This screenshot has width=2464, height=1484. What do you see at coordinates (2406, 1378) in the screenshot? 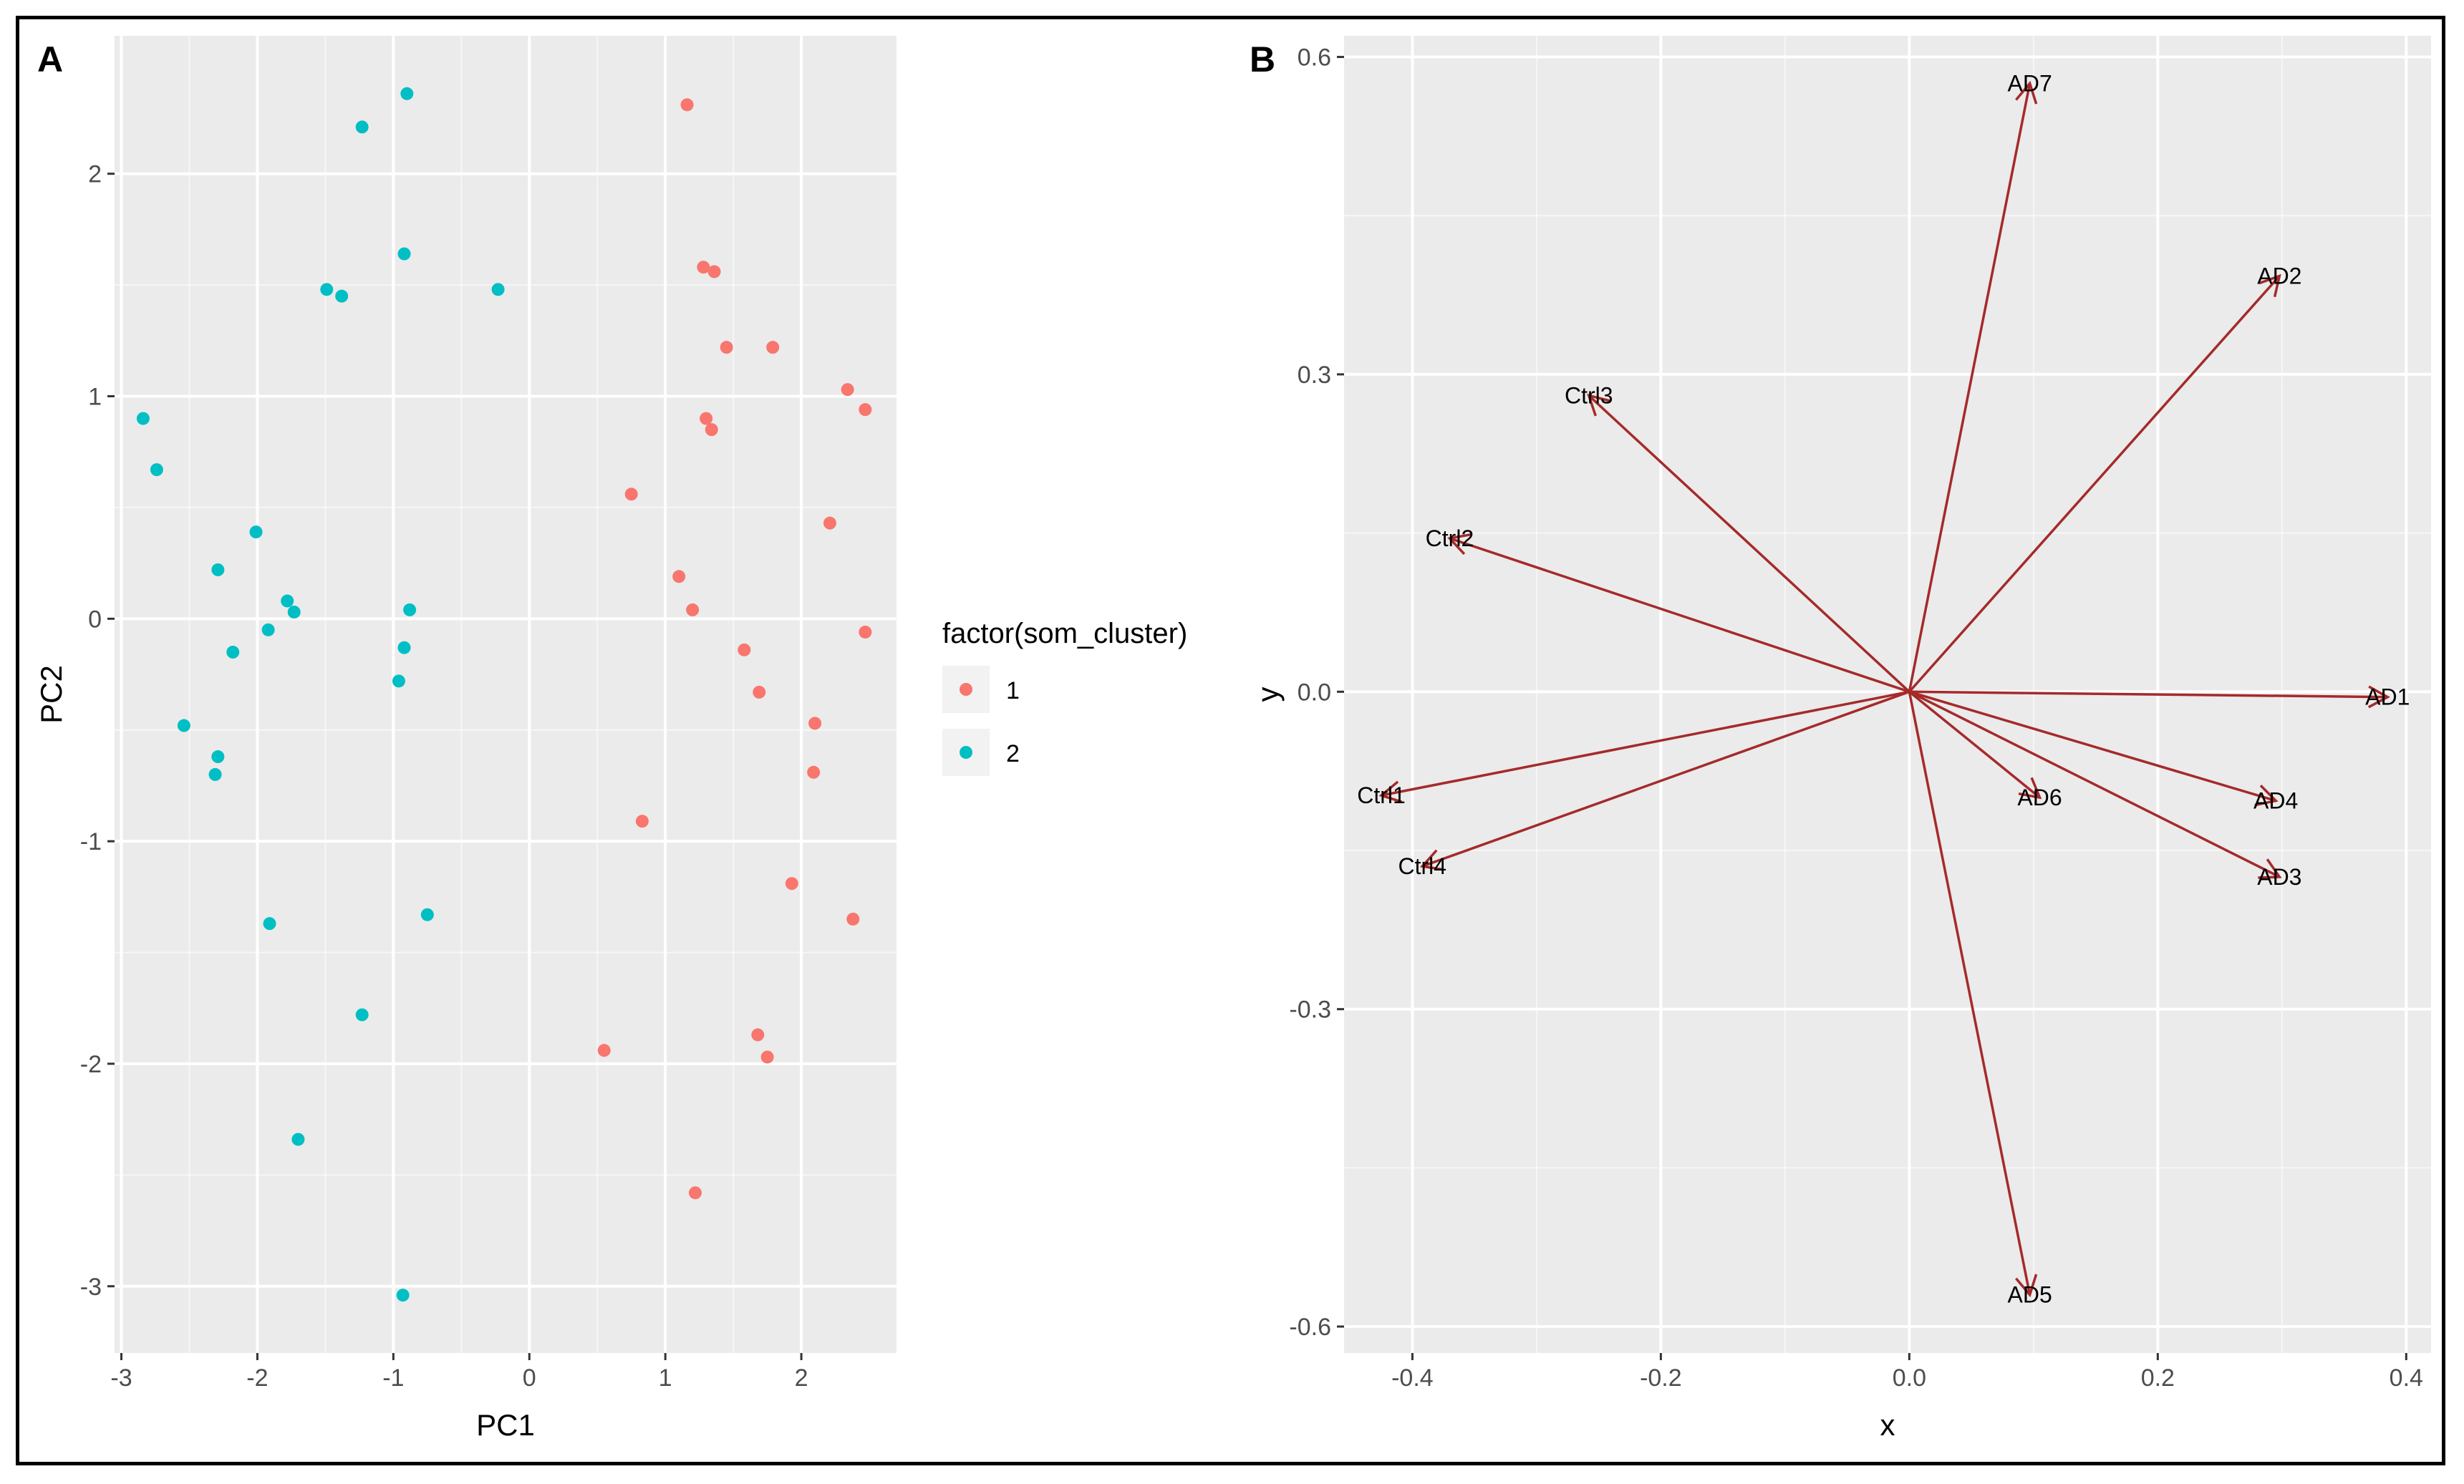
I see `panel-b-x-tick-label: 0.4` at bounding box center [2406, 1378].